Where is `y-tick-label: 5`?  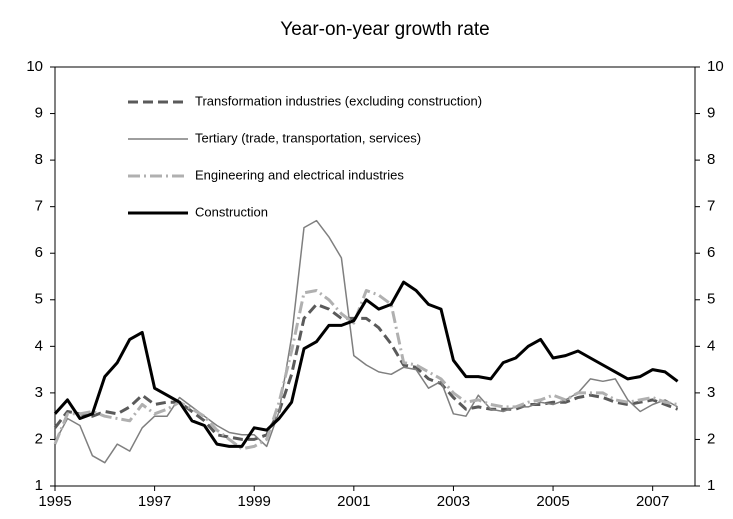
y-tick-label: 5 is located at coordinates (39, 299).